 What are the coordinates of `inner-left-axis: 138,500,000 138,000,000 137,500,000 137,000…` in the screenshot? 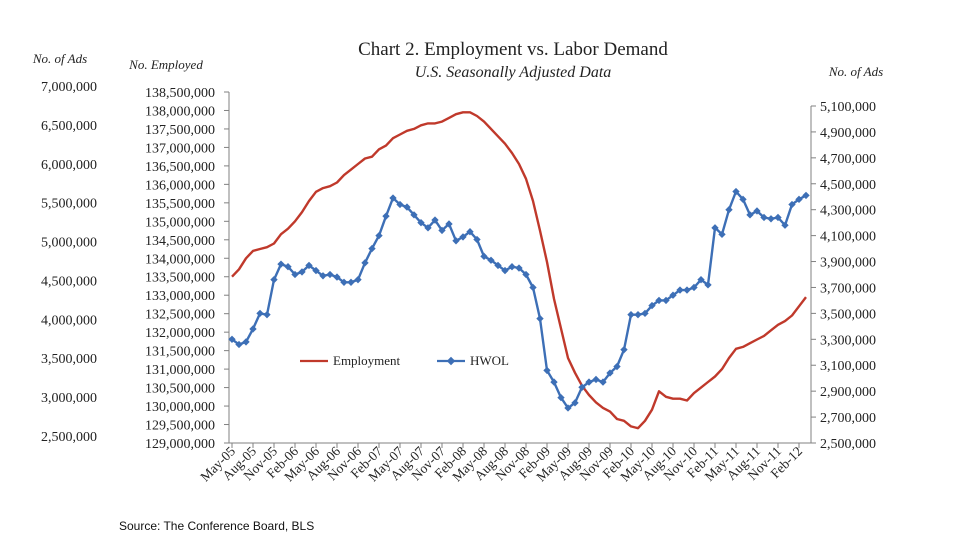 It's located at (187, 269).